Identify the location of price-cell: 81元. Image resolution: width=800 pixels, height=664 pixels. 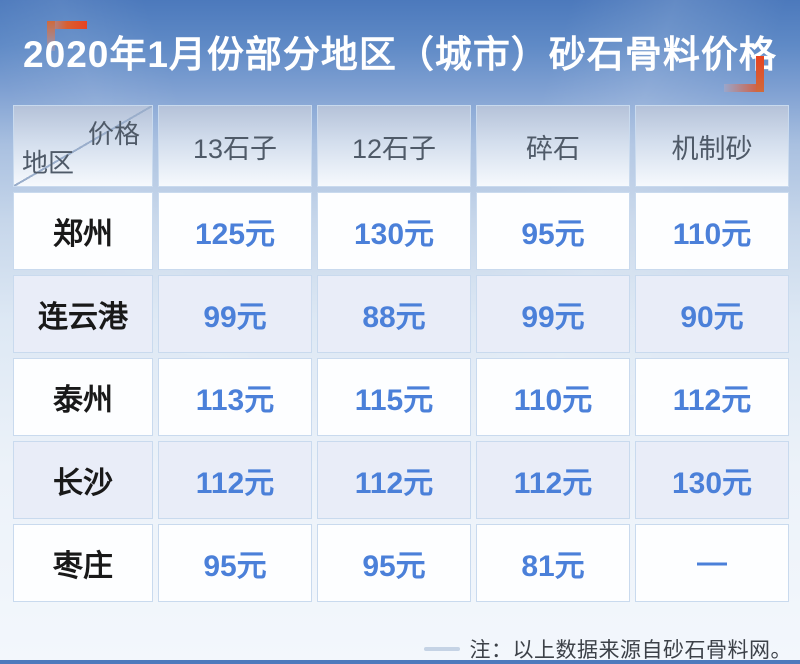
(553, 563).